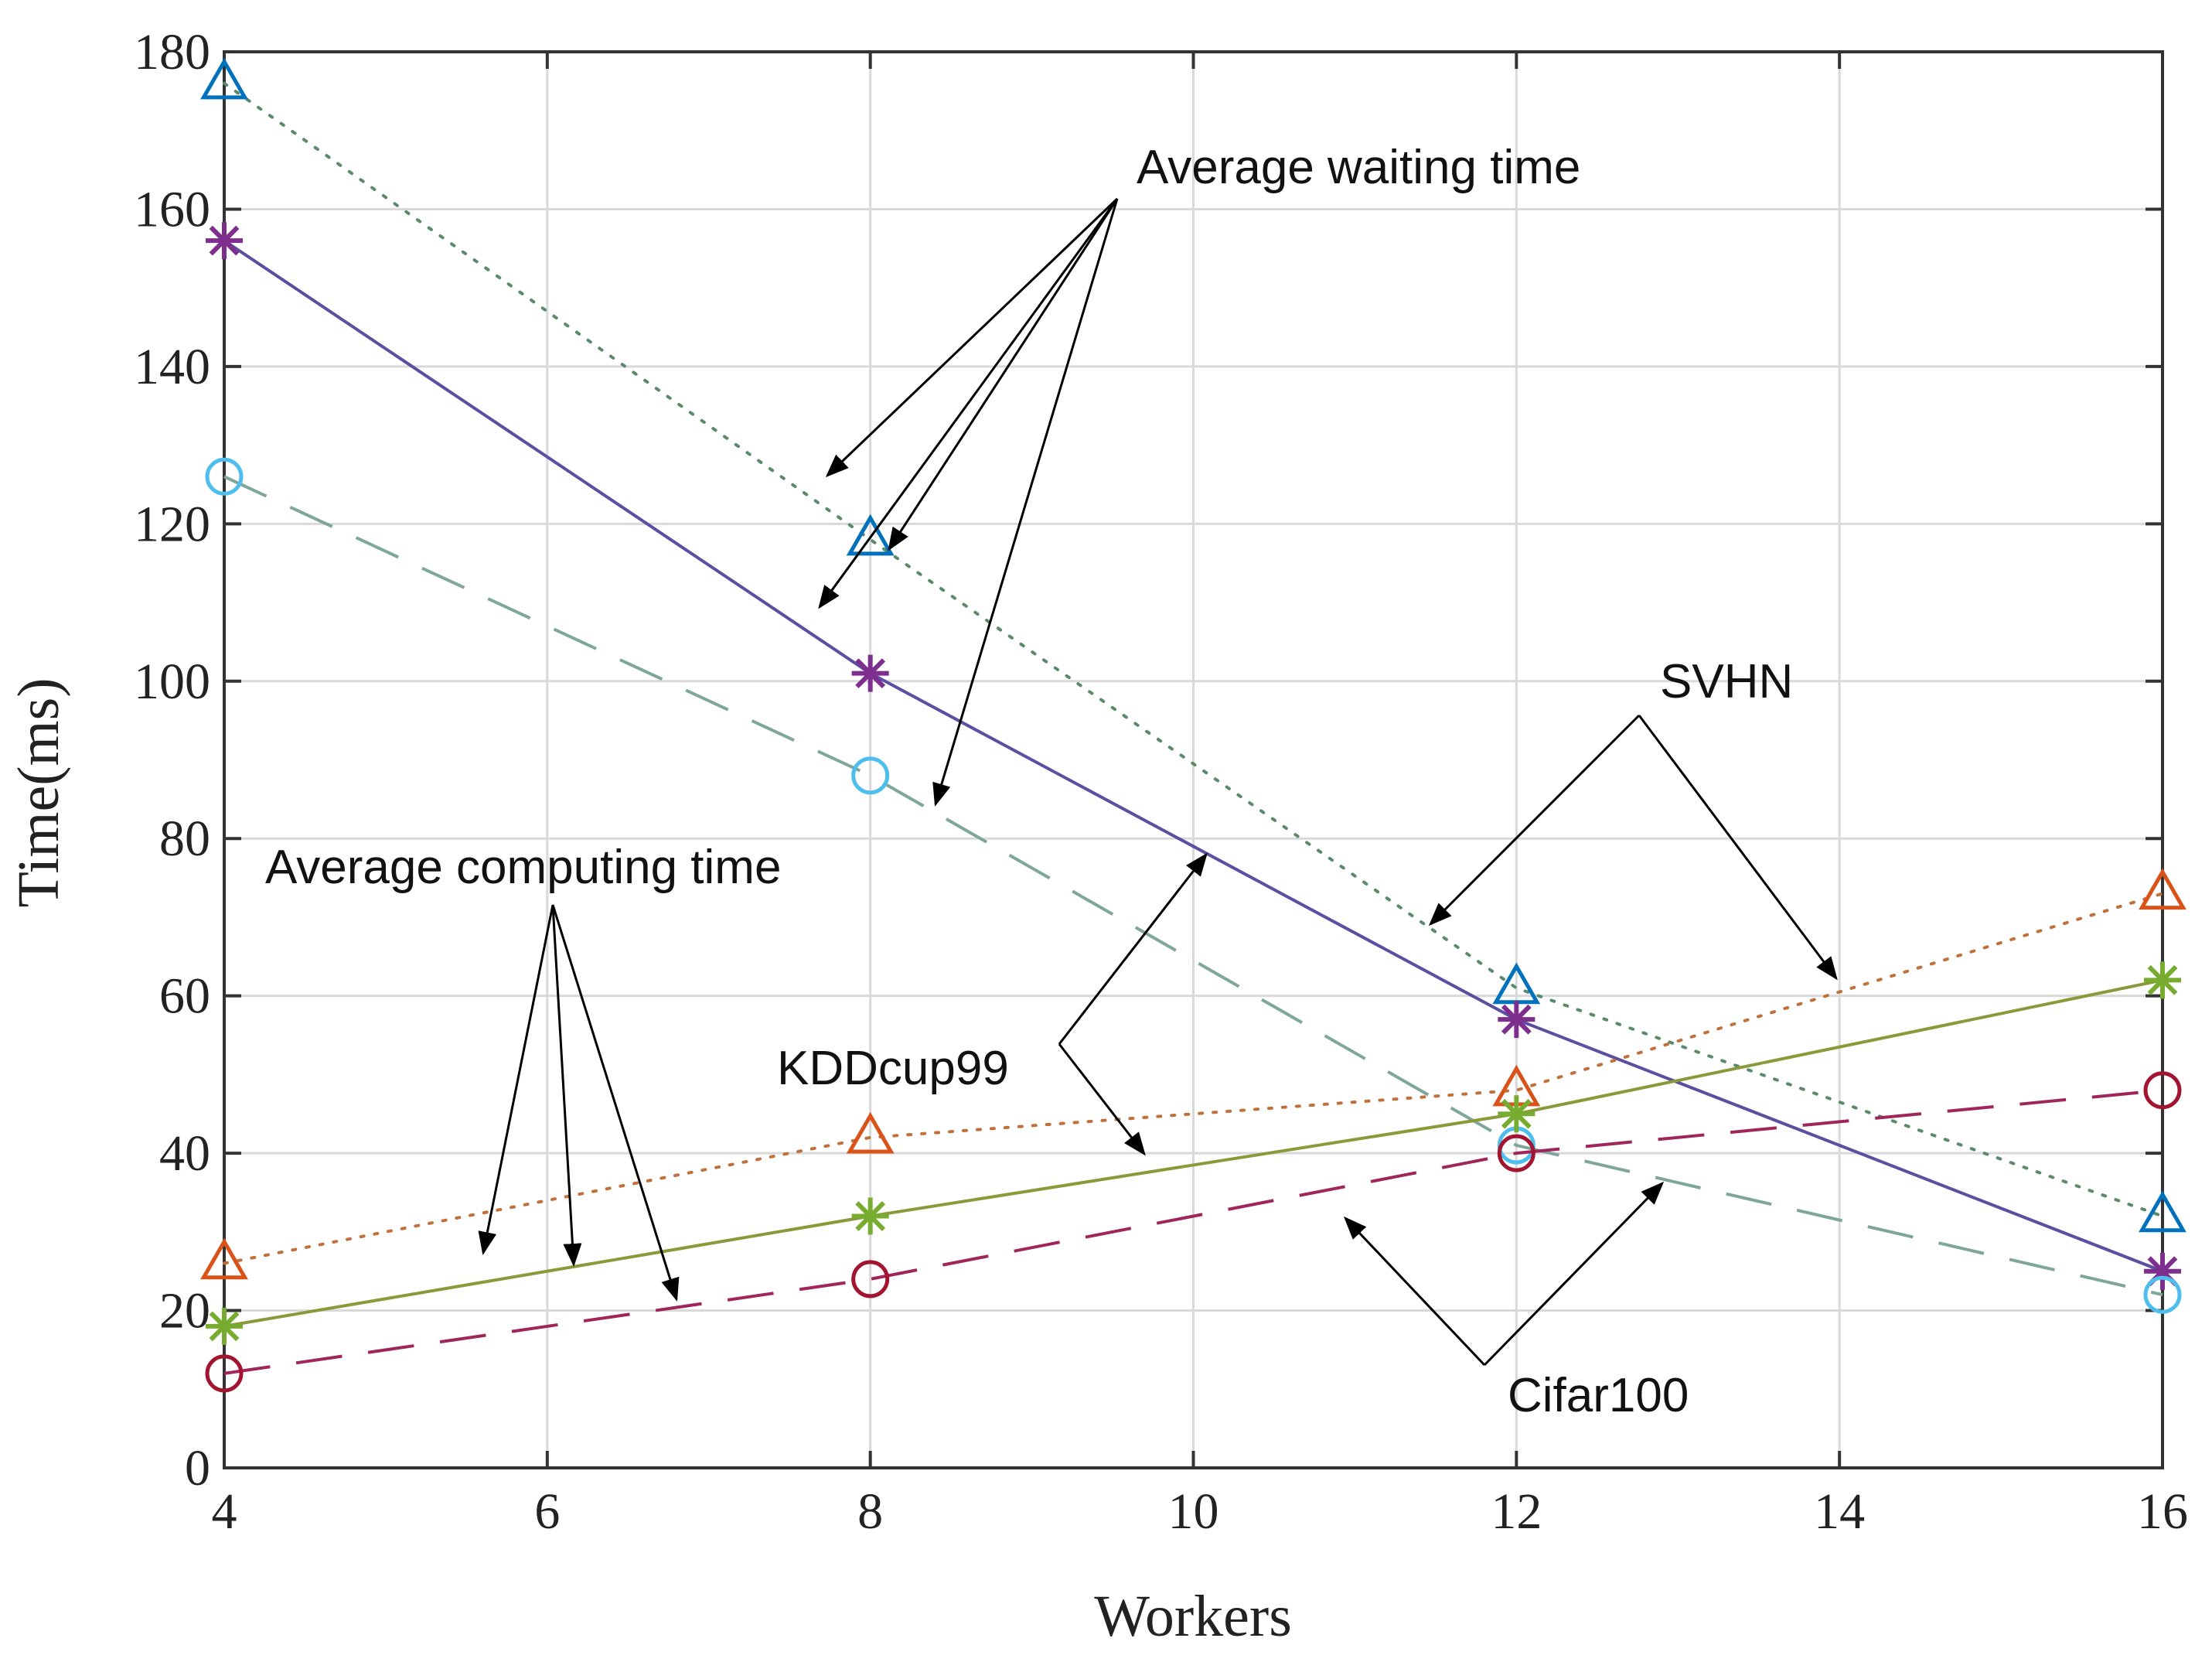 This screenshot has width=2212, height=1662. Describe the element at coordinates (185, 1311) in the screenshot. I see `y-tick-label: 20` at that location.